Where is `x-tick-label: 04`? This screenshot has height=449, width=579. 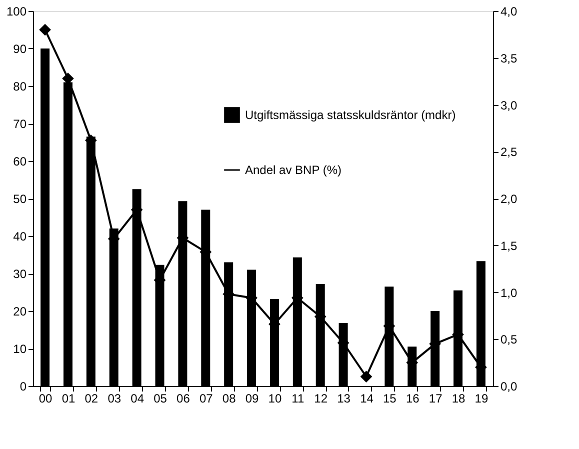
x-tick-label: 04 is located at coordinates (137, 399).